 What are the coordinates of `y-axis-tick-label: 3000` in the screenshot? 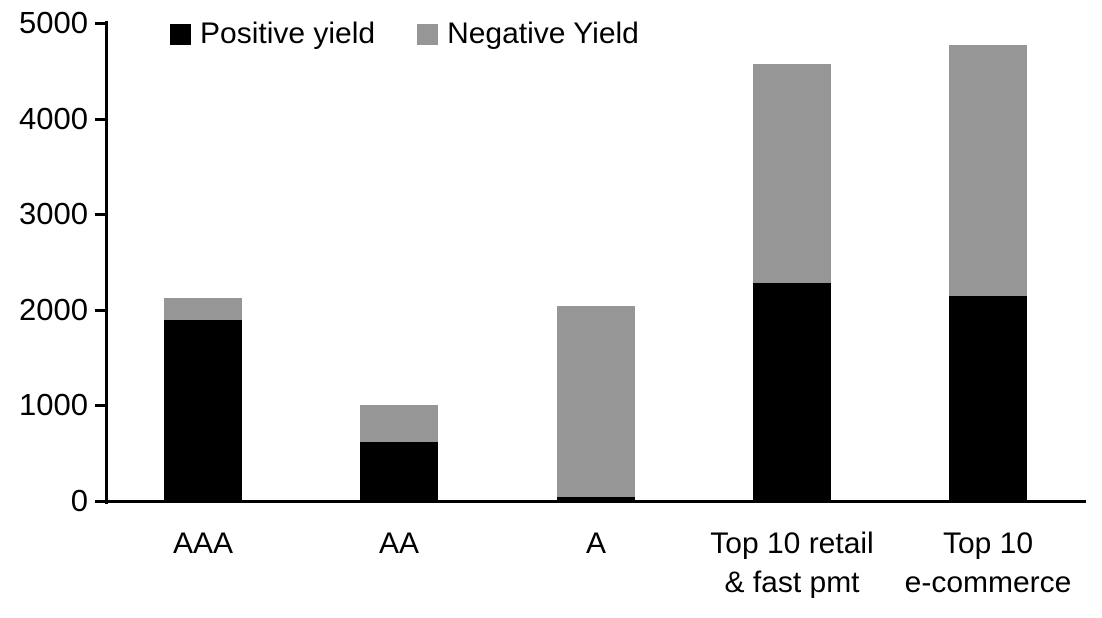 It's located at (53, 213).